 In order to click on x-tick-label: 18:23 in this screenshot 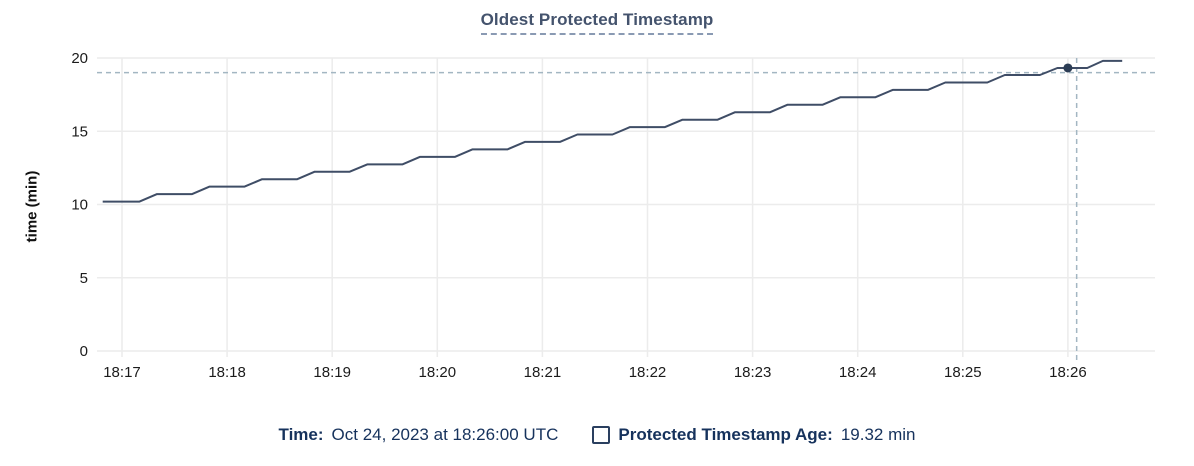, I will do `click(753, 372)`.